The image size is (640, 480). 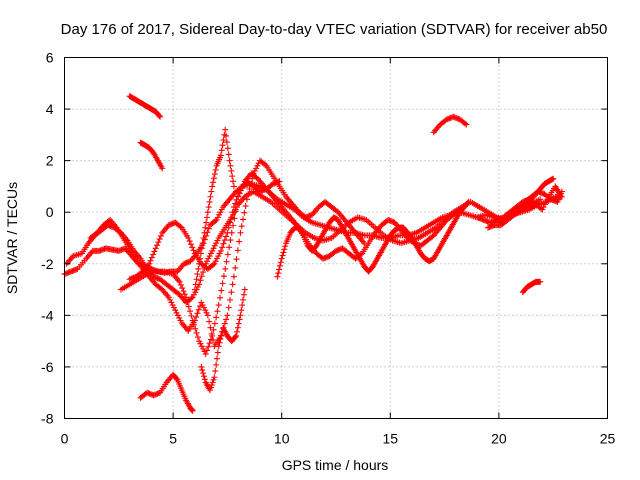 What do you see at coordinates (608, 439) in the screenshot?
I see `x-tick-label: 25` at bounding box center [608, 439].